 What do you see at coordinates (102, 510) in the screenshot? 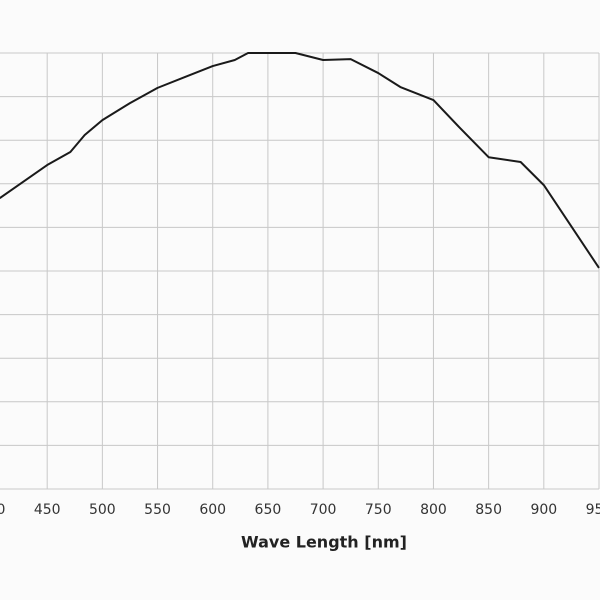
I see `x-tick-label: 500` at bounding box center [102, 510].